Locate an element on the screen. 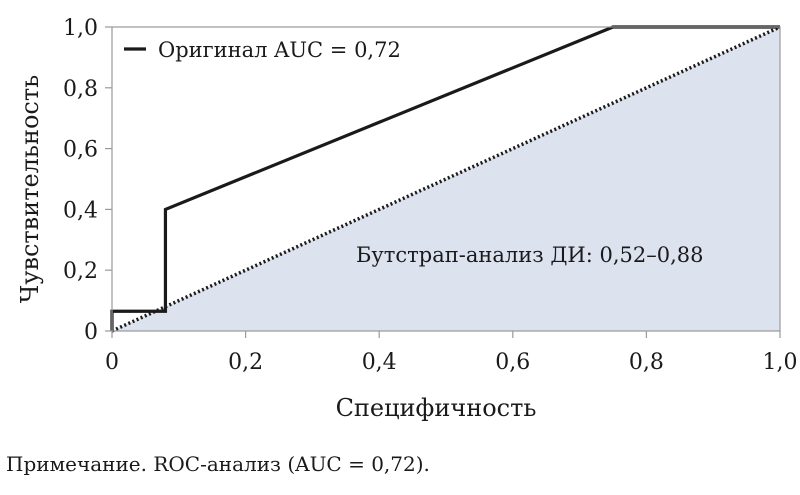 The image size is (800, 495). y-tick-label: 0 is located at coordinates (91, 332).